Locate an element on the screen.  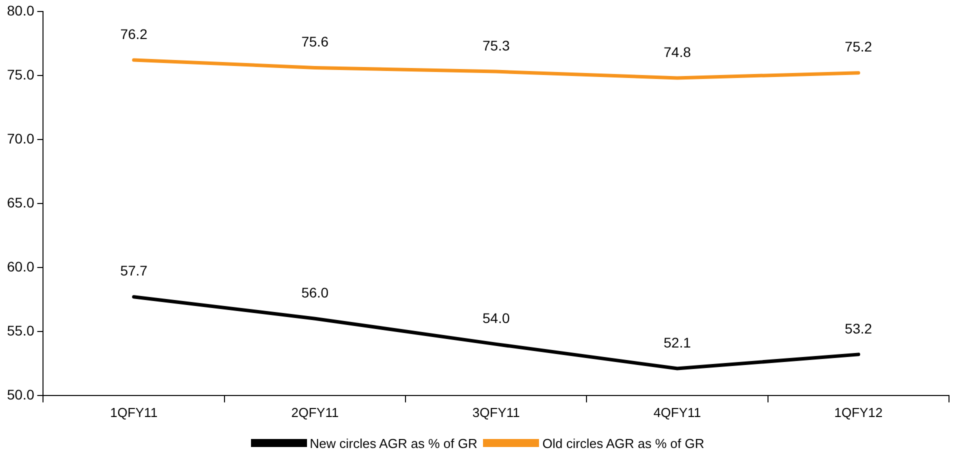
data-label: 74.8 is located at coordinates (678, 52).